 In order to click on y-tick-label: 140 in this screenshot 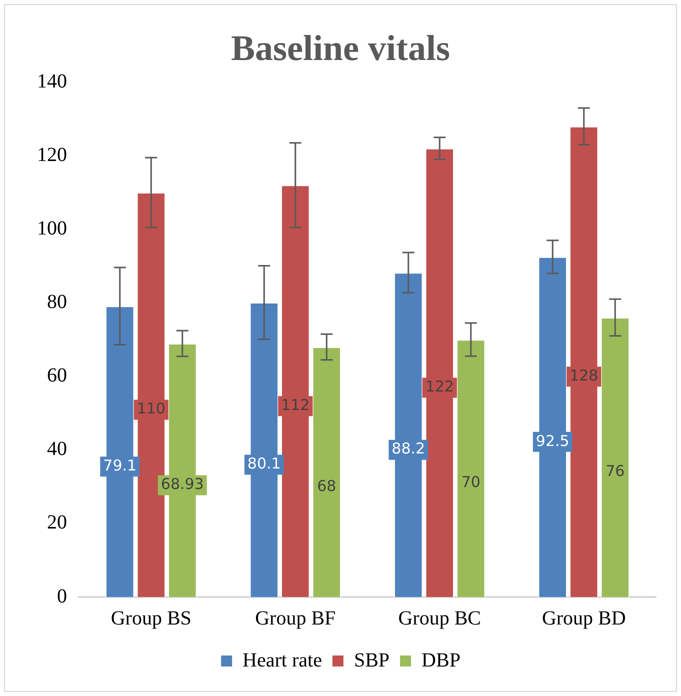, I will do `click(52, 81)`.